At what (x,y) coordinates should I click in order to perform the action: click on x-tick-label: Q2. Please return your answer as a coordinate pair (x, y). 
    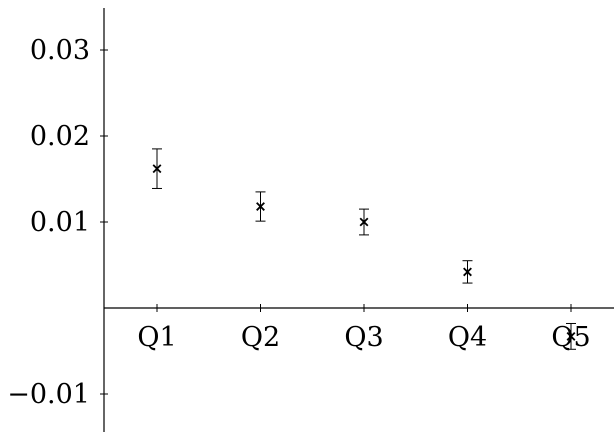
    Looking at the image, I should click on (260, 337).